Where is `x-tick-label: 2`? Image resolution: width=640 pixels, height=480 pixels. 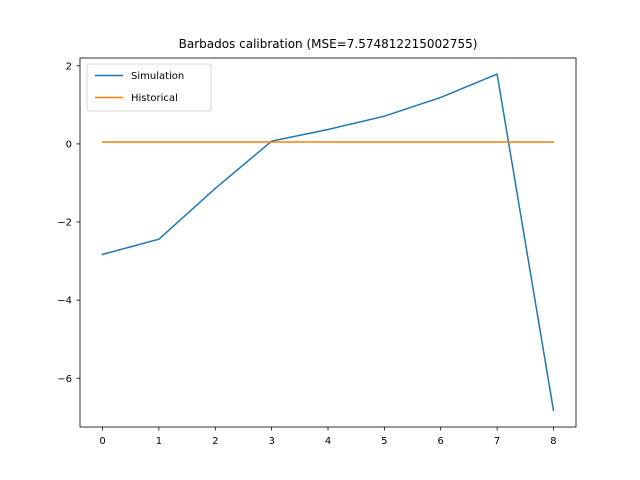
x-tick-label: 2 is located at coordinates (215, 441).